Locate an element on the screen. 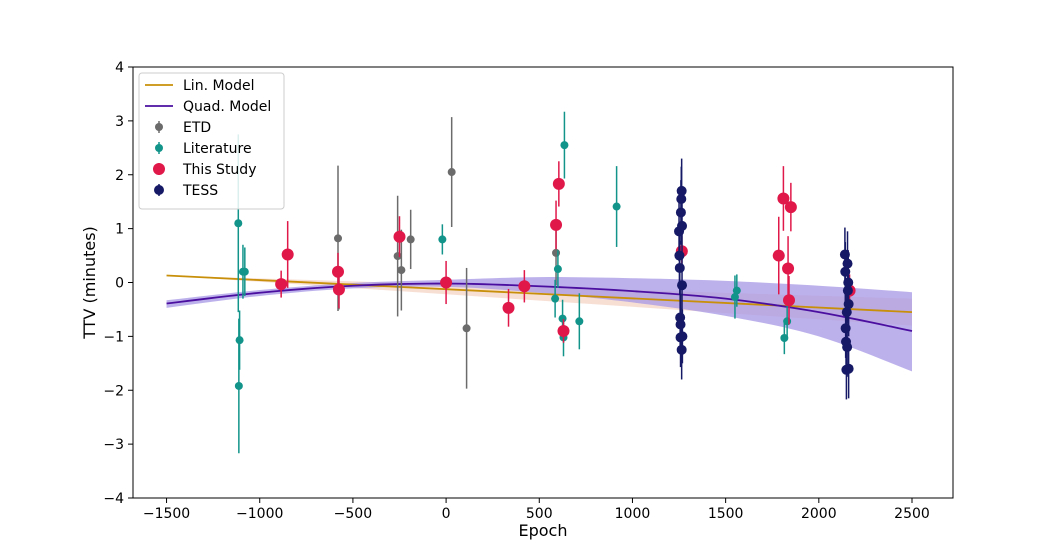 This screenshot has height=560, width=1059. model-bands is located at coordinates (539, 323).